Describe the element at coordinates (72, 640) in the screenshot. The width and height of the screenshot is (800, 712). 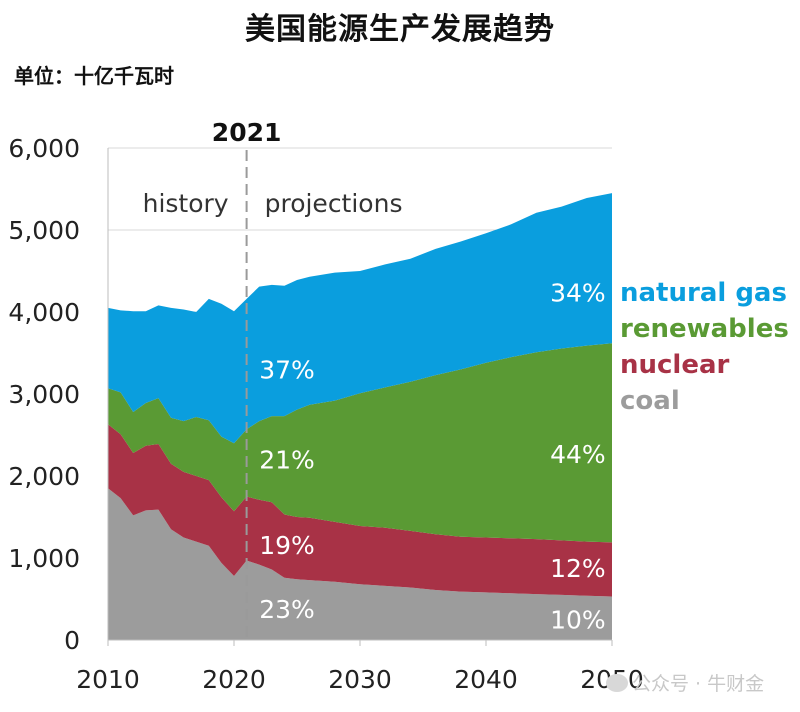
I see `y-tick-label: 0` at that location.